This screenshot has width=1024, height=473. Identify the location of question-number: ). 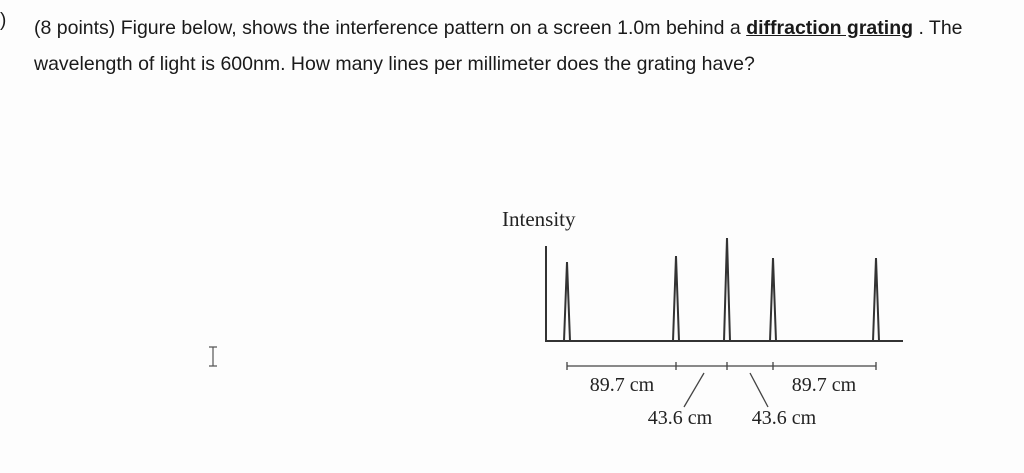
(3, 20).